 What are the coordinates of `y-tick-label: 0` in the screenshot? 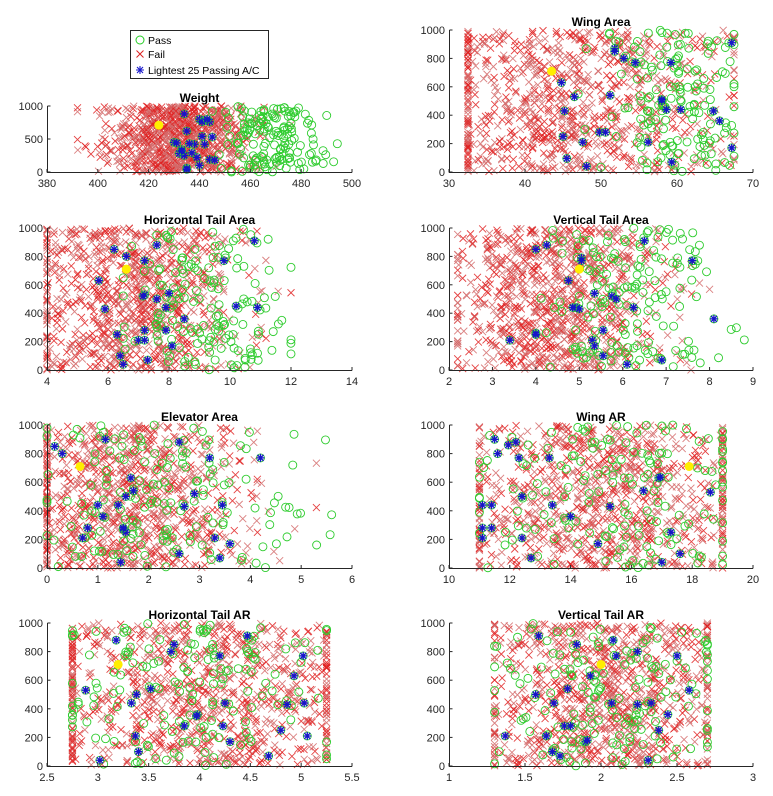 It's located at (442, 371).